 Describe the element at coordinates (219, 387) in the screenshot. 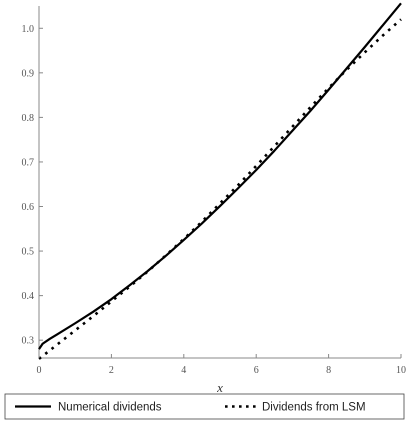

I see `x-axis-title: x` at that location.